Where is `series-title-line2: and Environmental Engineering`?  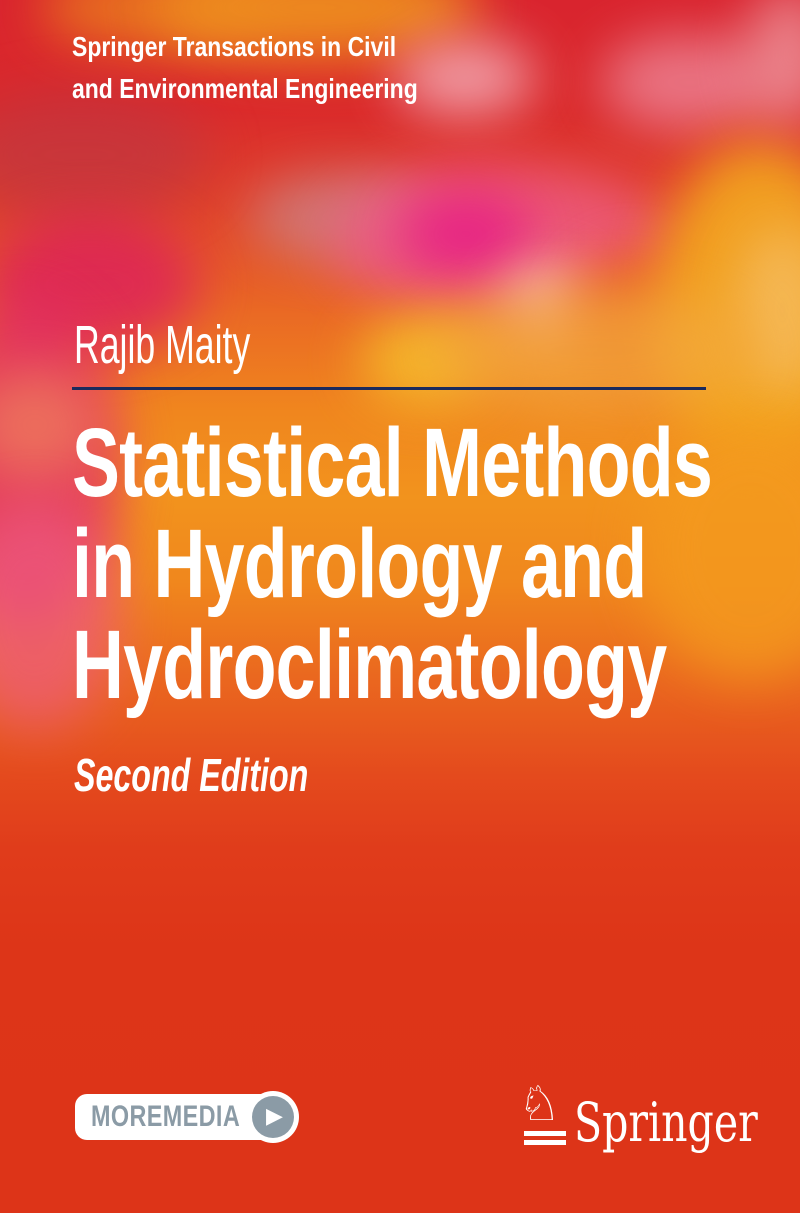 series-title-line2: and Environmental Engineering is located at coordinates (245, 88).